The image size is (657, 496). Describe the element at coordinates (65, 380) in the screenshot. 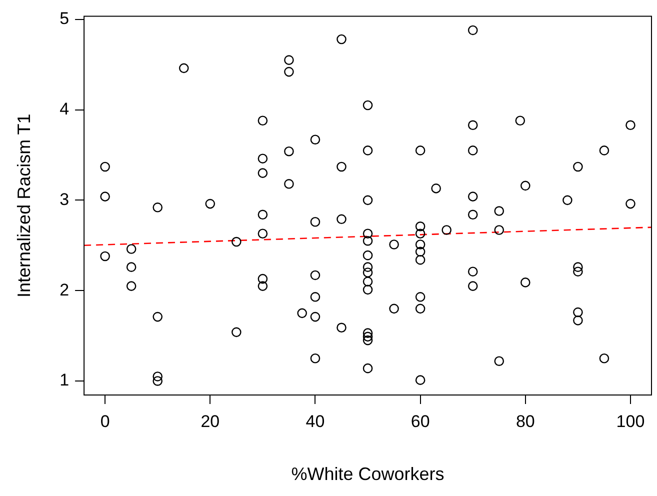

I see `y-tick-label: 1` at that location.